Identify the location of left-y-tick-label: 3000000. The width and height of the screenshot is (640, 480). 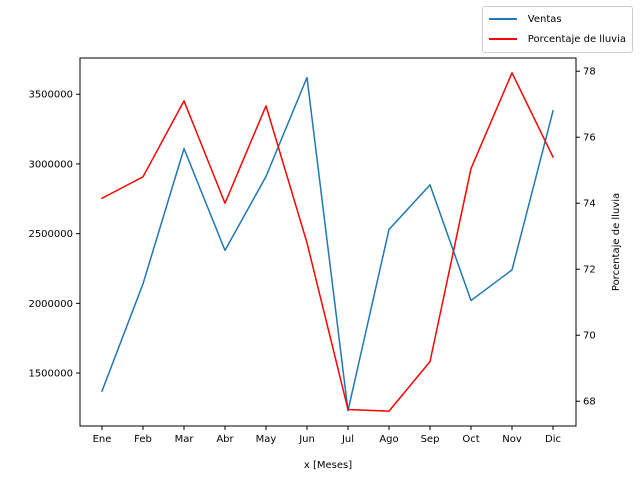
(50, 164).